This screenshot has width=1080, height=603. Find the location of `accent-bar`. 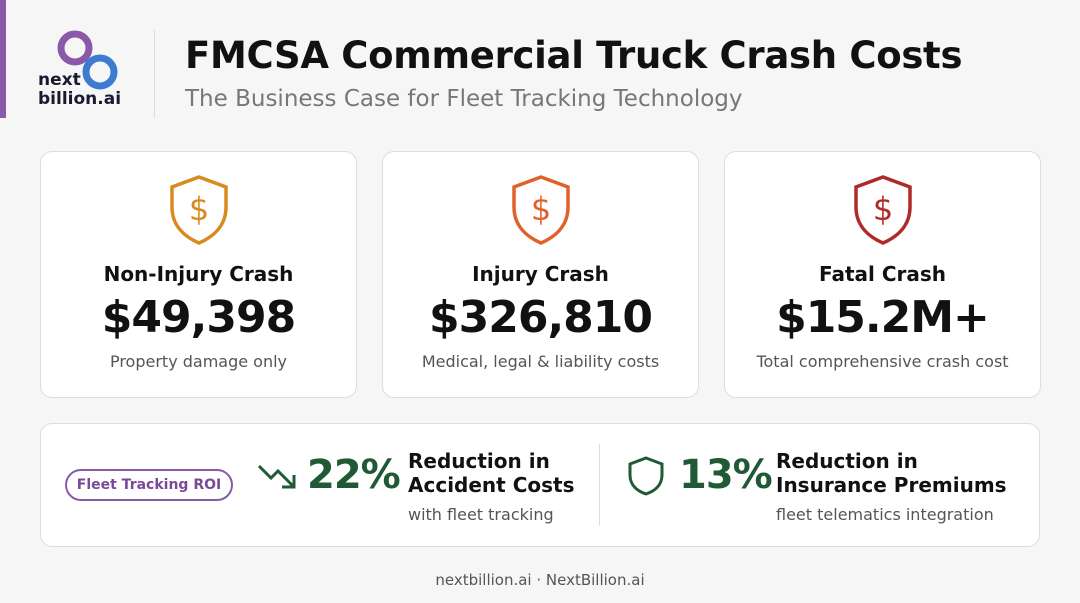

accent-bar is located at coordinates (3, 59).